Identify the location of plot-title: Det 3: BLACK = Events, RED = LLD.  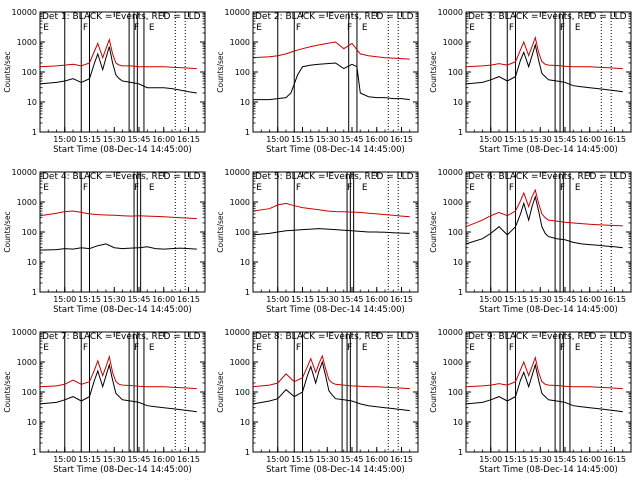
(547, 17).